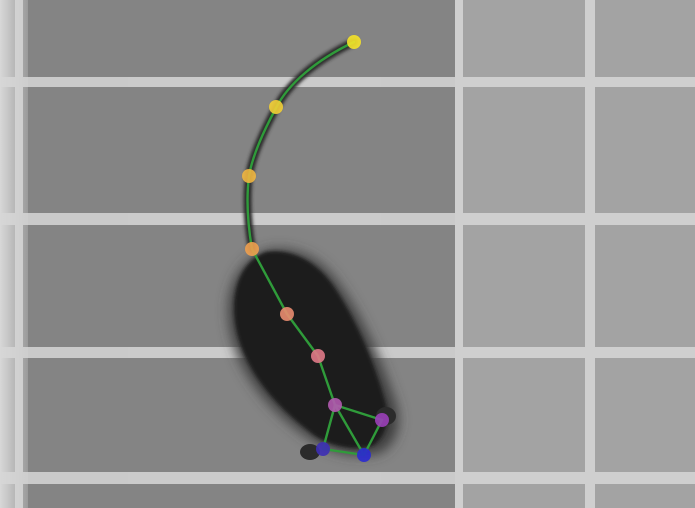 This screenshot has height=508, width=695. I want to click on keypoint-tail-base, so click(252, 249).